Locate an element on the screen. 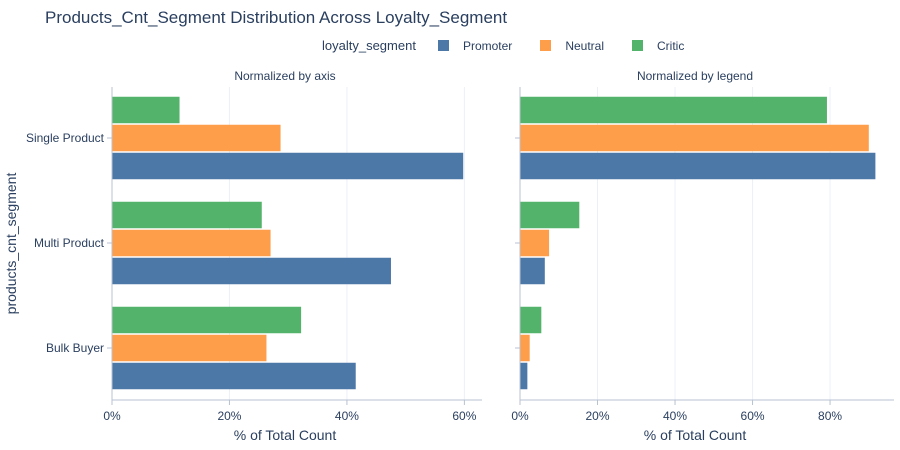 The image size is (900, 450). p2-bar-promoter-multi-product is located at coordinates (532, 271).